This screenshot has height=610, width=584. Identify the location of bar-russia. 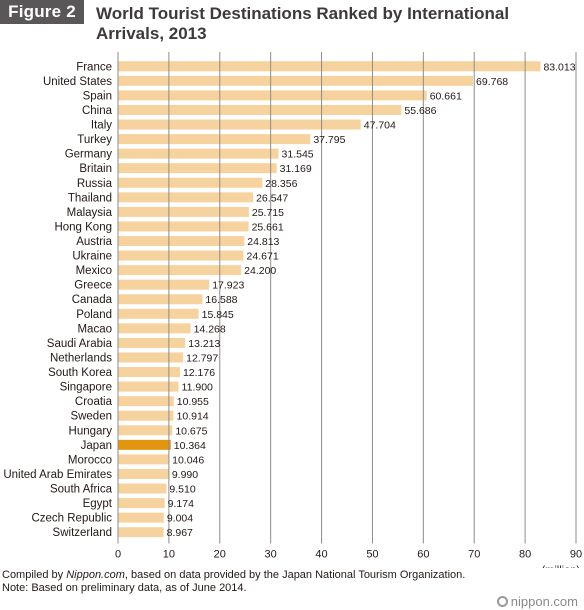
(190, 182).